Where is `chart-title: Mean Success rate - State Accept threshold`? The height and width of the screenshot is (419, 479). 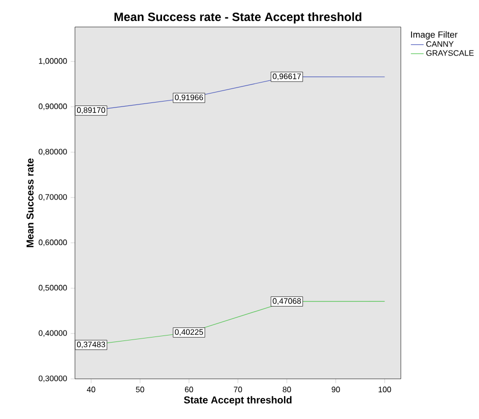 chart-title: Mean Success rate - State Accept threshold is located at coordinates (238, 18).